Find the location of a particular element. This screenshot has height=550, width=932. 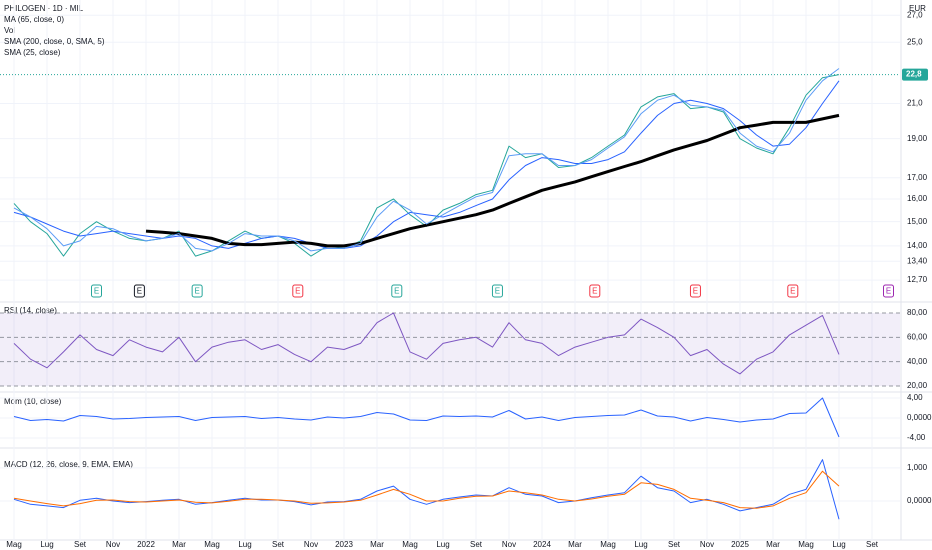

y-tick-label: 4,00 is located at coordinates (915, 397).